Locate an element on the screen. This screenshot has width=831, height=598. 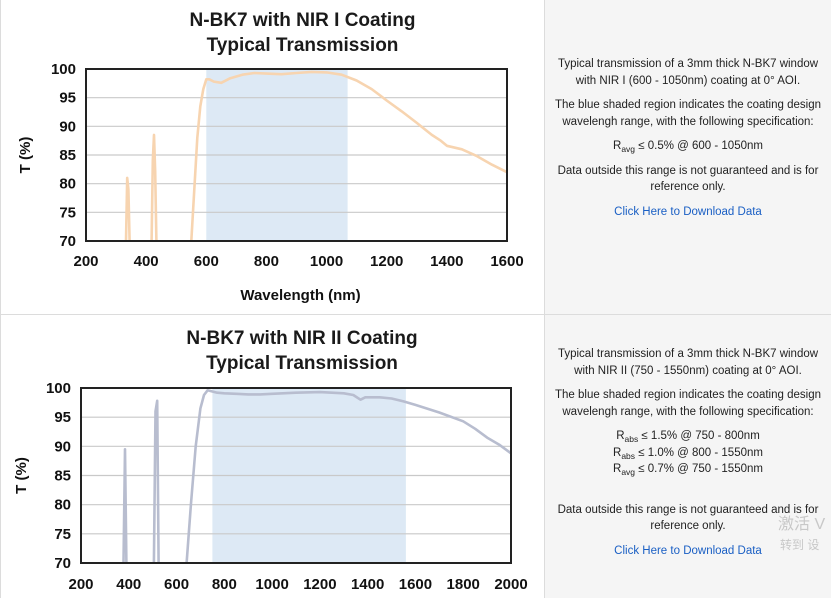
plot-frame is located at coordinates (296, 155).